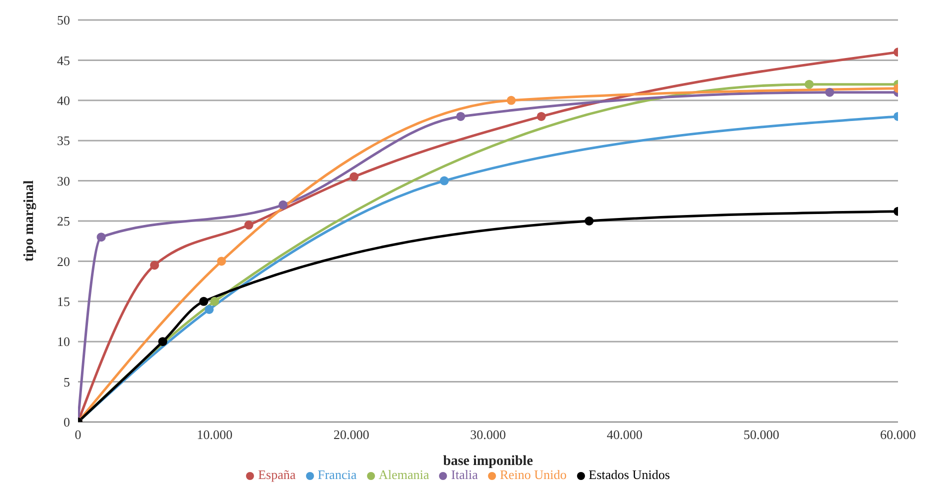 The height and width of the screenshot is (497, 935). I want to click on x-tick-label: 0, so click(78, 434).